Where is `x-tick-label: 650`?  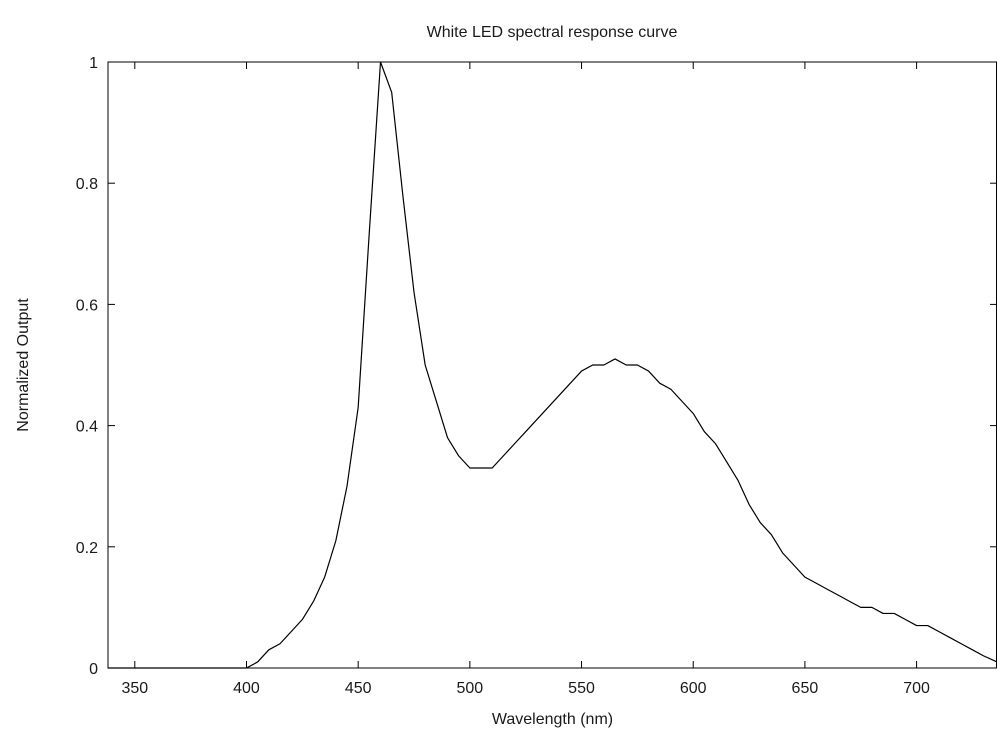
x-tick-label: 650 is located at coordinates (805, 688).